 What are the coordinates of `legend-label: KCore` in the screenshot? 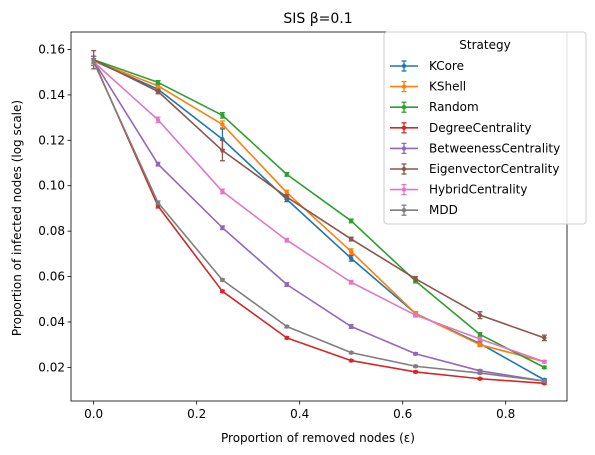 It's located at (446, 66).